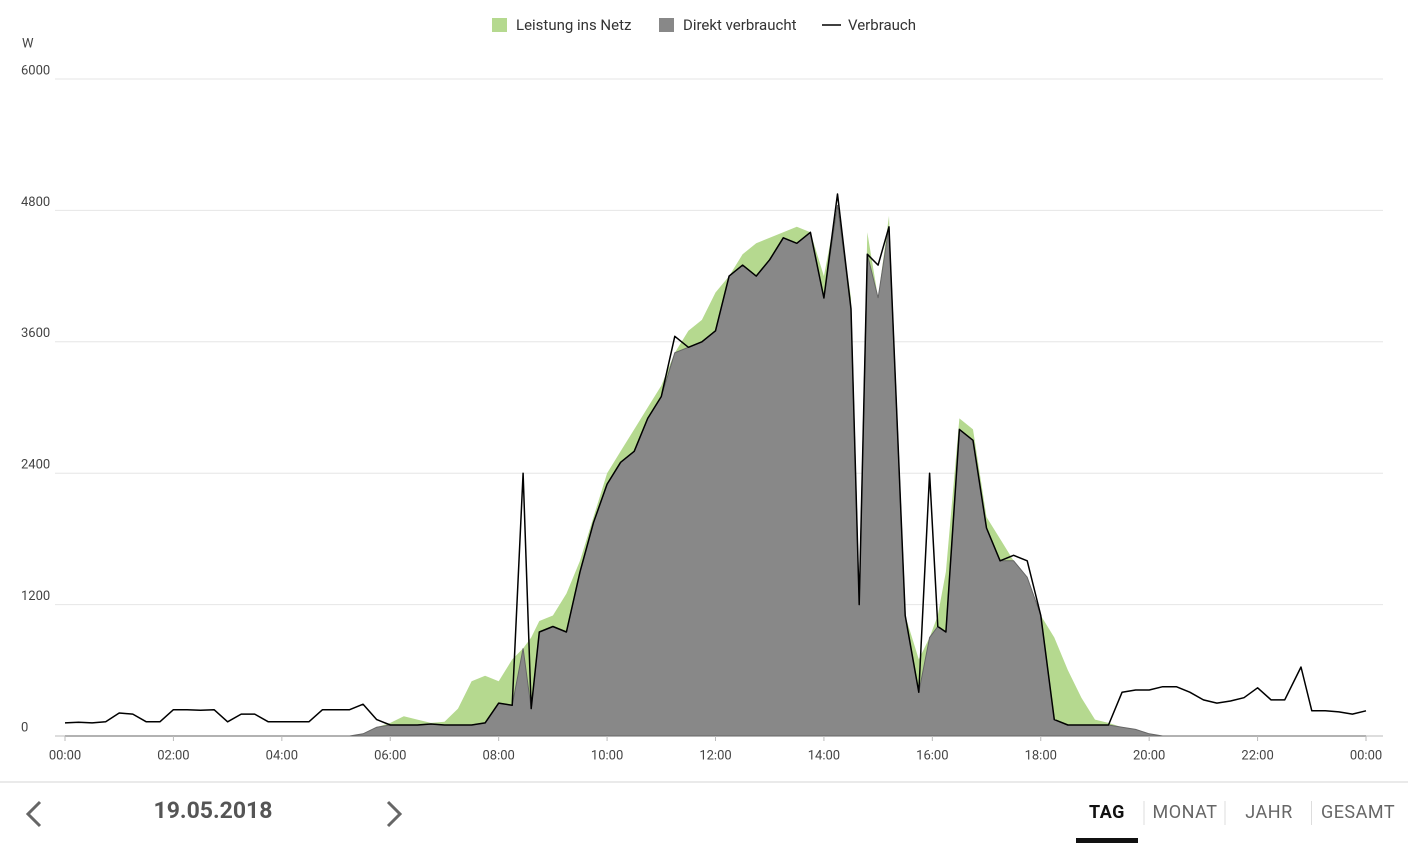  Describe the element at coordinates (394, 814) in the screenshot. I see `next-day-arrow` at that location.